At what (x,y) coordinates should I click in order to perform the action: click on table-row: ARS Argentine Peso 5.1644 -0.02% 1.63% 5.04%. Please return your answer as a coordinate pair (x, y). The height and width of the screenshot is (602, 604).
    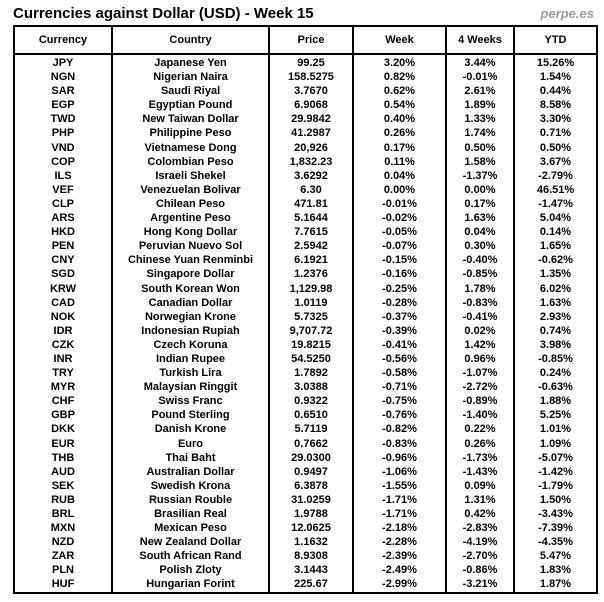
    Looking at the image, I should click on (305, 218).